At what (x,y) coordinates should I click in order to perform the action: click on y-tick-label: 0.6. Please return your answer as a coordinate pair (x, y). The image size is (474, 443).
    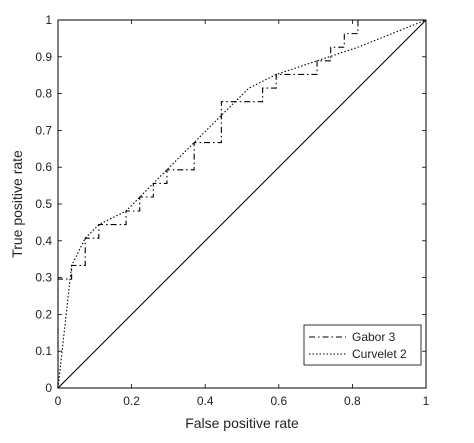
    Looking at the image, I should click on (43, 167).